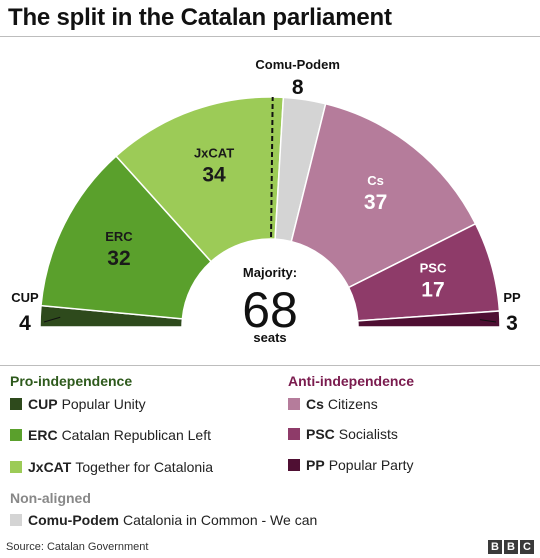 This screenshot has height=558, width=540. I want to click on majority-label: Majority:, so click(270, 272).